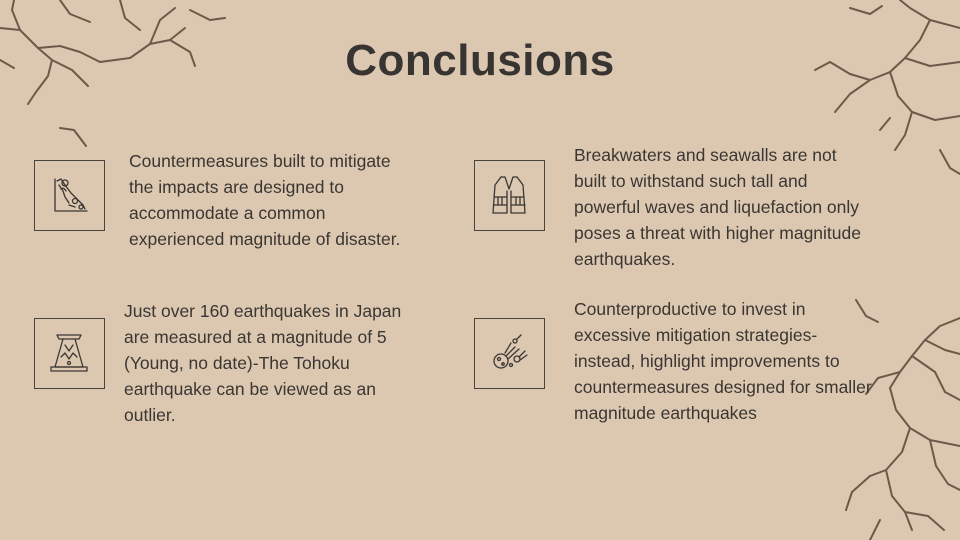  I want to click on meteor-icon-box, so click(509, 353).